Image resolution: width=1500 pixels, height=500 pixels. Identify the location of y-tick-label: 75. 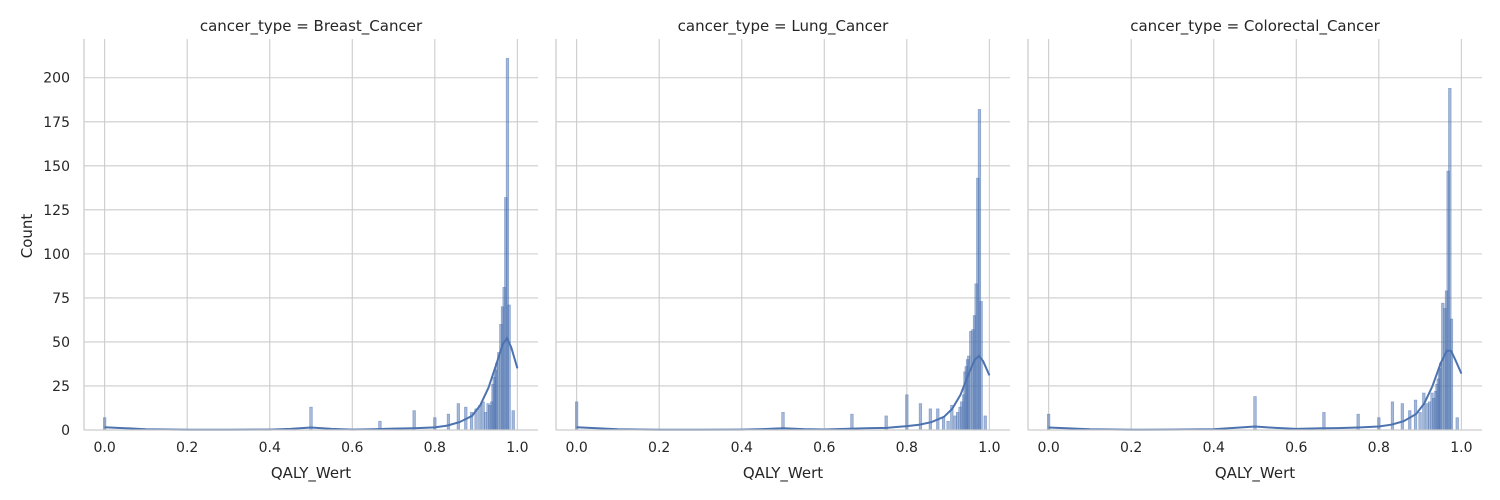
(61, 299).